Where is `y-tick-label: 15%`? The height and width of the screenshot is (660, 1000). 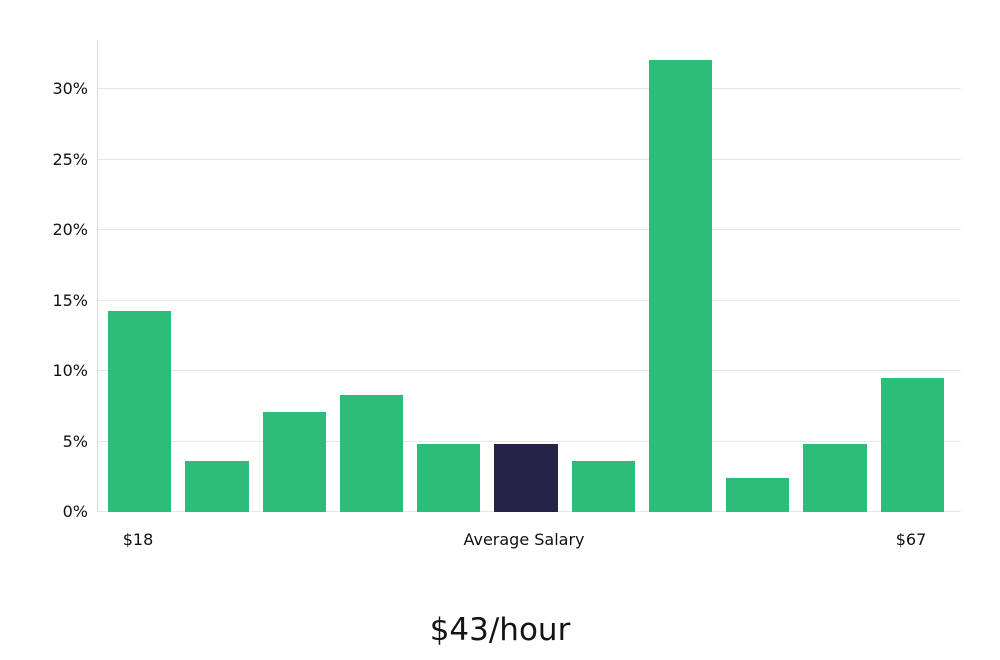
y-tick-label: 15% is located at coordinates (70, 300).